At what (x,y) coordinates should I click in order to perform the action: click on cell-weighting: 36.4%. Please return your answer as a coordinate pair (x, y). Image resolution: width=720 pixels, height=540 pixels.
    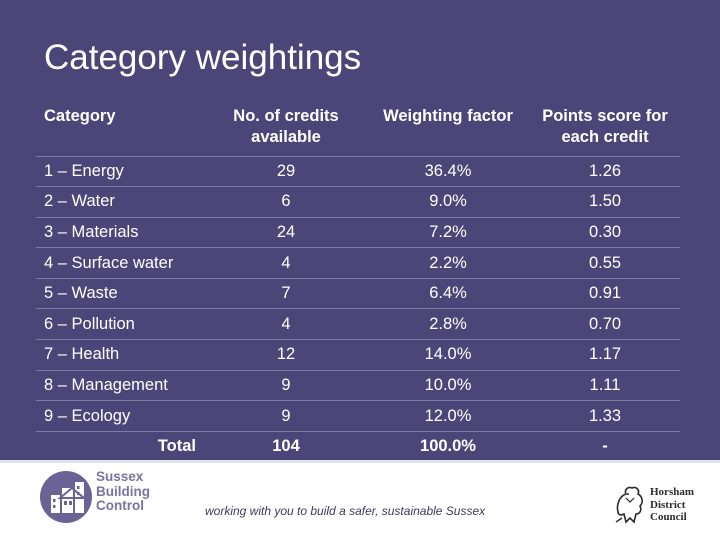
    Looking at the image, I should click on (448, 171).